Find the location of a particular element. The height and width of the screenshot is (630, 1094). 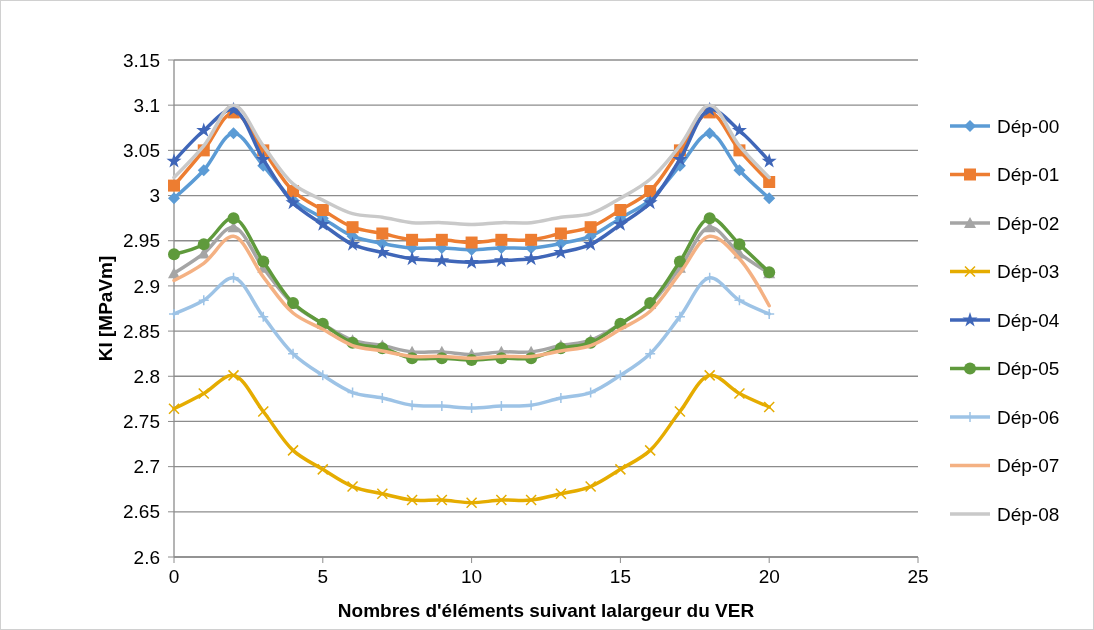

legend-label: Dép-06 is located at coordinates (1028, 417).